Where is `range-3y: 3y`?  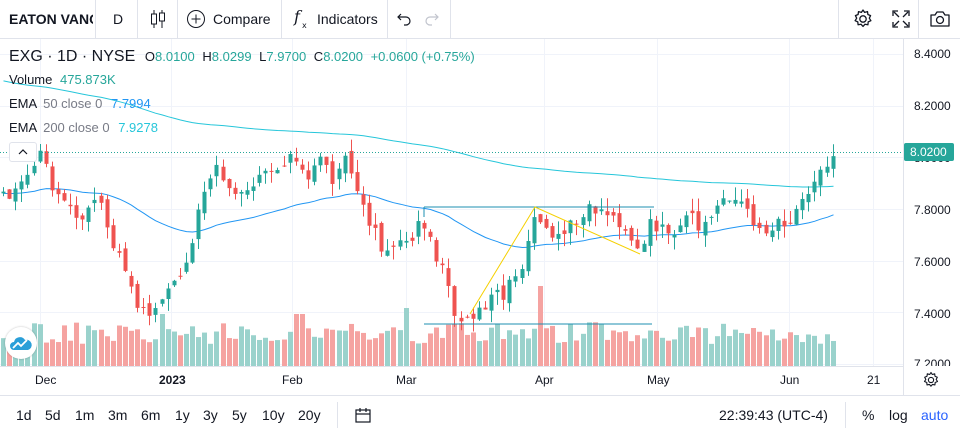 range-3y: 3y is located at coordinates (210, 415).